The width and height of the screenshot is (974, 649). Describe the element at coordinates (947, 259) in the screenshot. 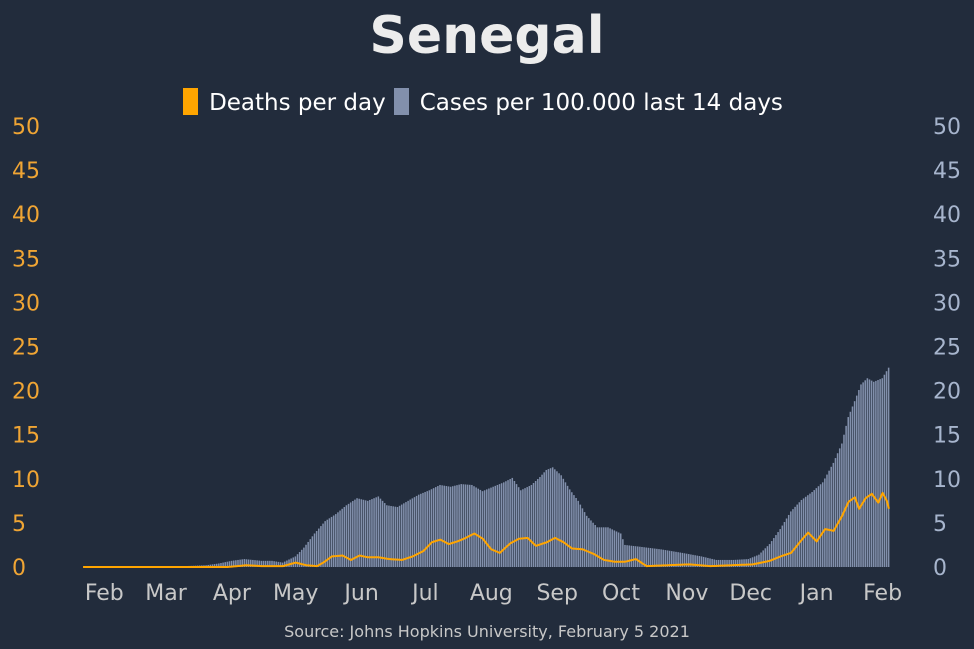

I see `y-right-tick-label: 35` at that location.